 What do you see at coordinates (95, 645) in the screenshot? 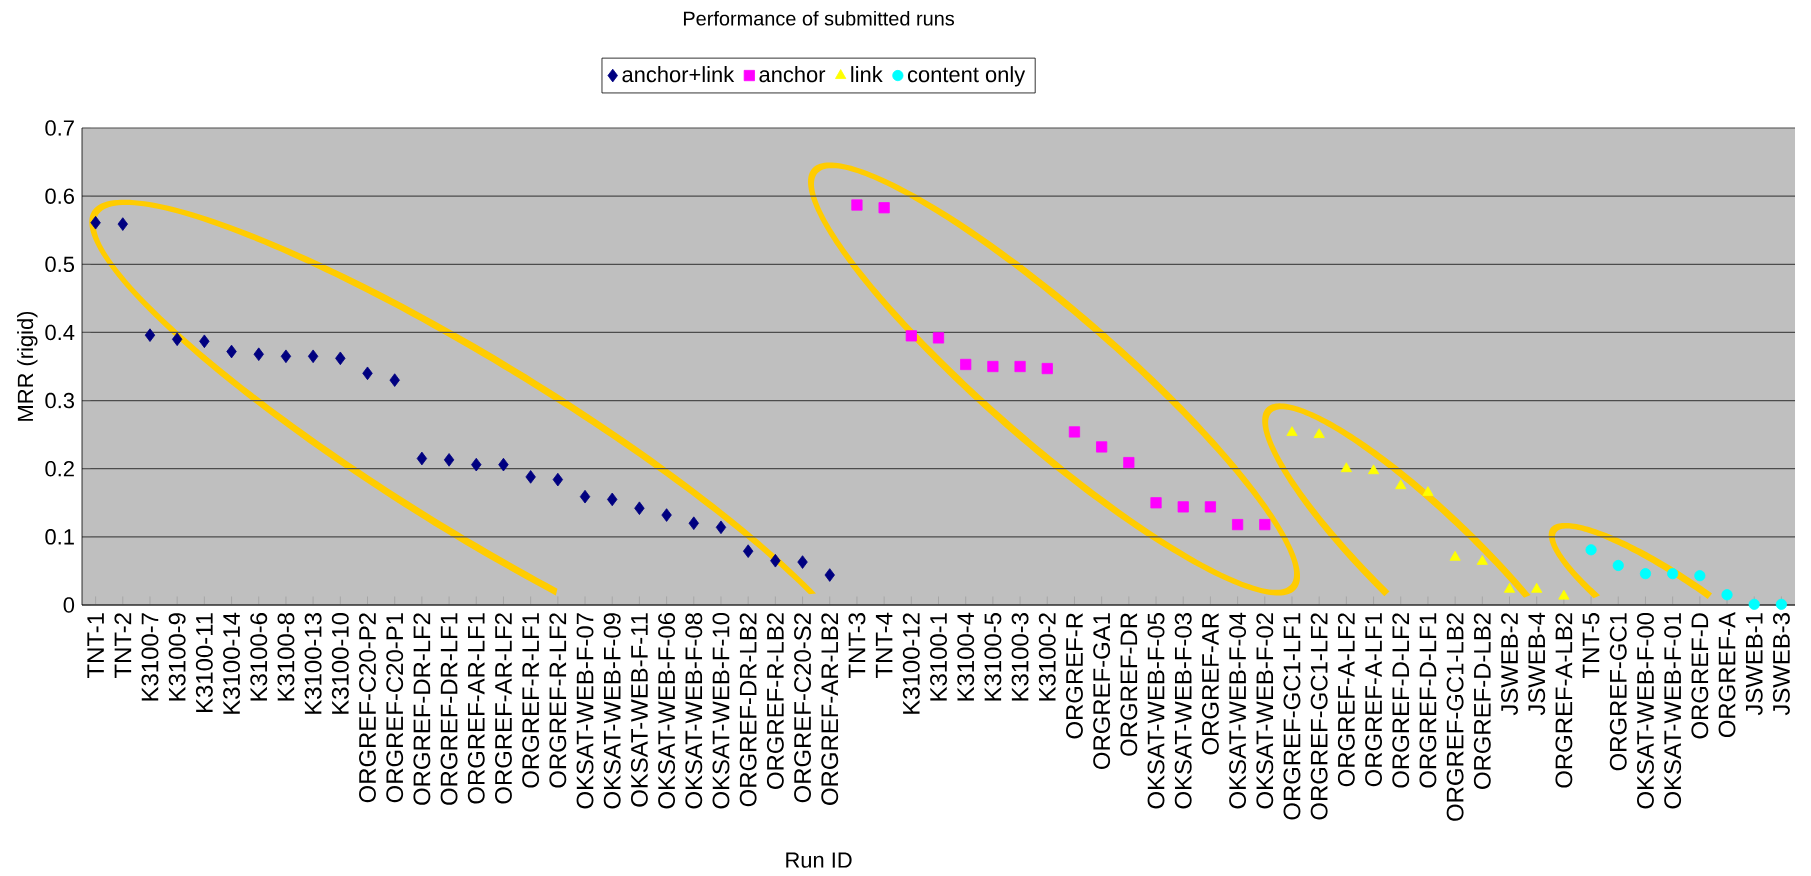
I see `x-tick-label: TNT-1` at bounding box center [95, 645].